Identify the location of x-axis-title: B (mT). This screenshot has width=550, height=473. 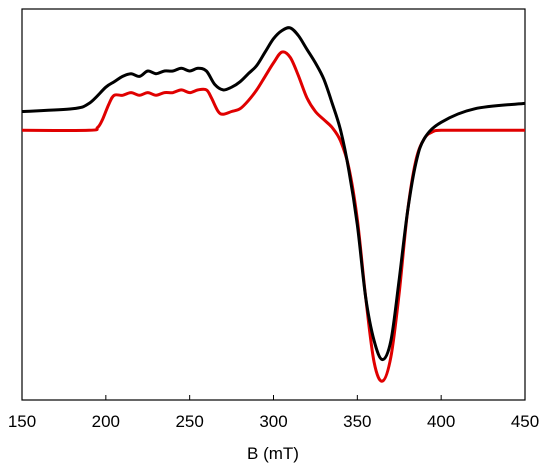
(273, 453).